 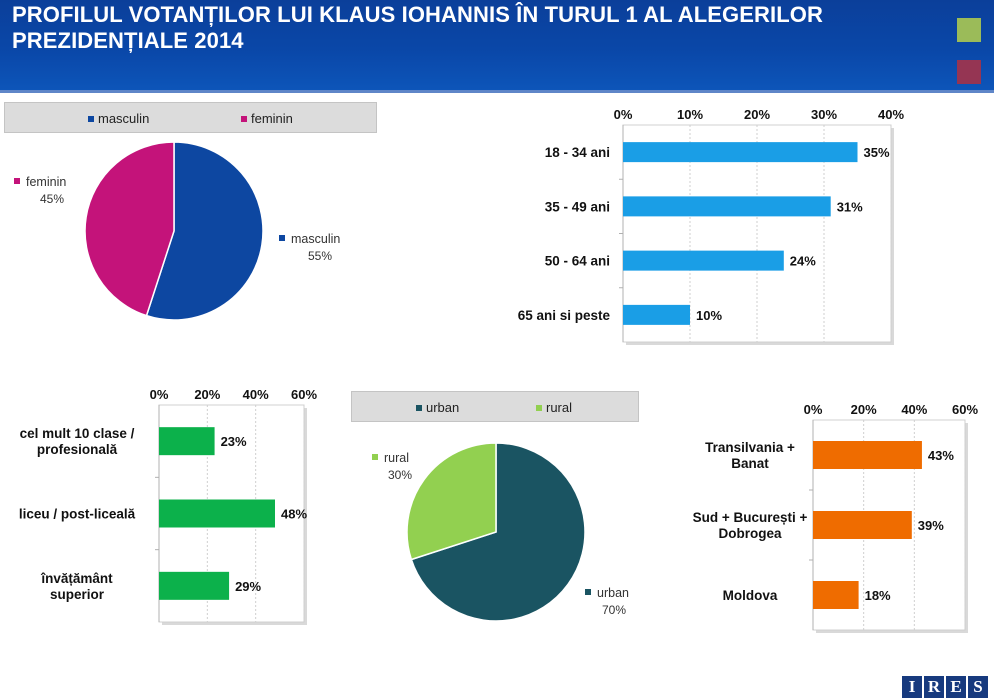 What do you see at coordinates (978, 687) in the screenshot?
I see `logo-letter: S` at bounding box center [978, 687].